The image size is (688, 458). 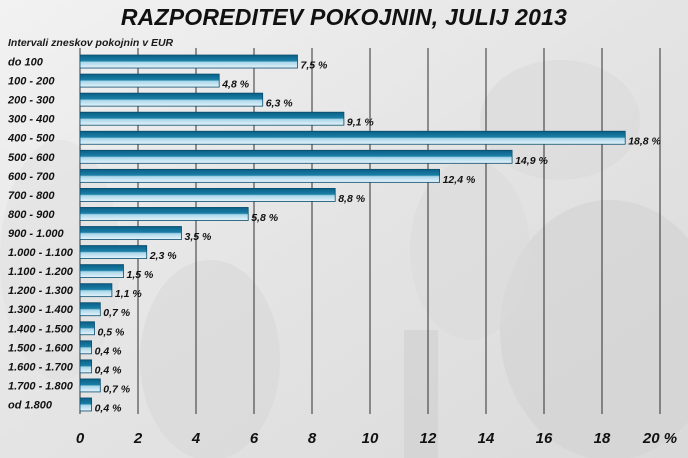 I want to click on category-label: 300 - 400, so click(x=31, y=120).